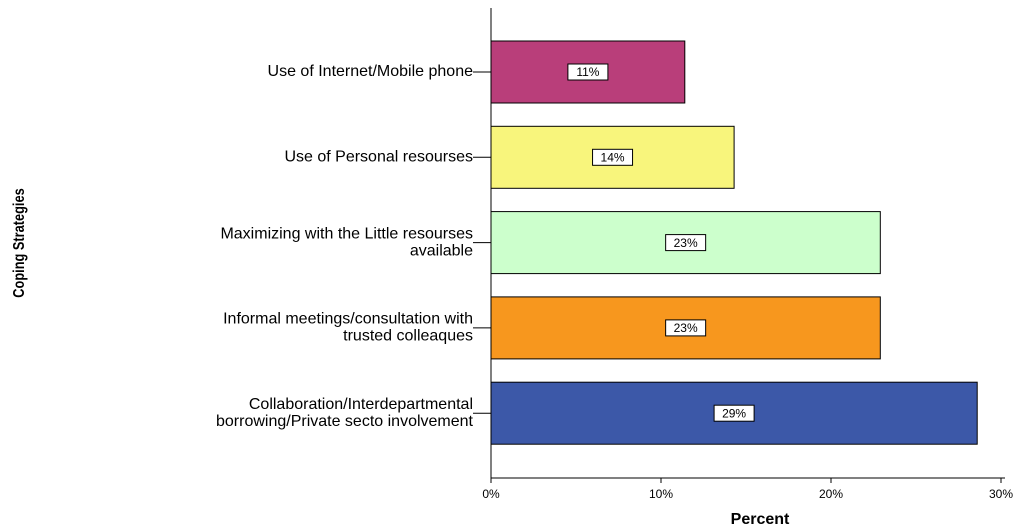  What do you see at coordinates (831, 494) in the screenshot?
I see `x-tick-label: 20%` at bounding box center [831, 494].